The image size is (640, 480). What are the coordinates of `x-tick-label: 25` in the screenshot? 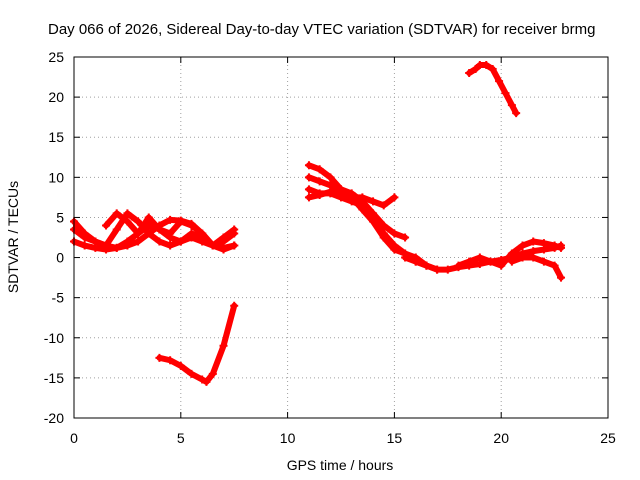 It's located at (608, 438).